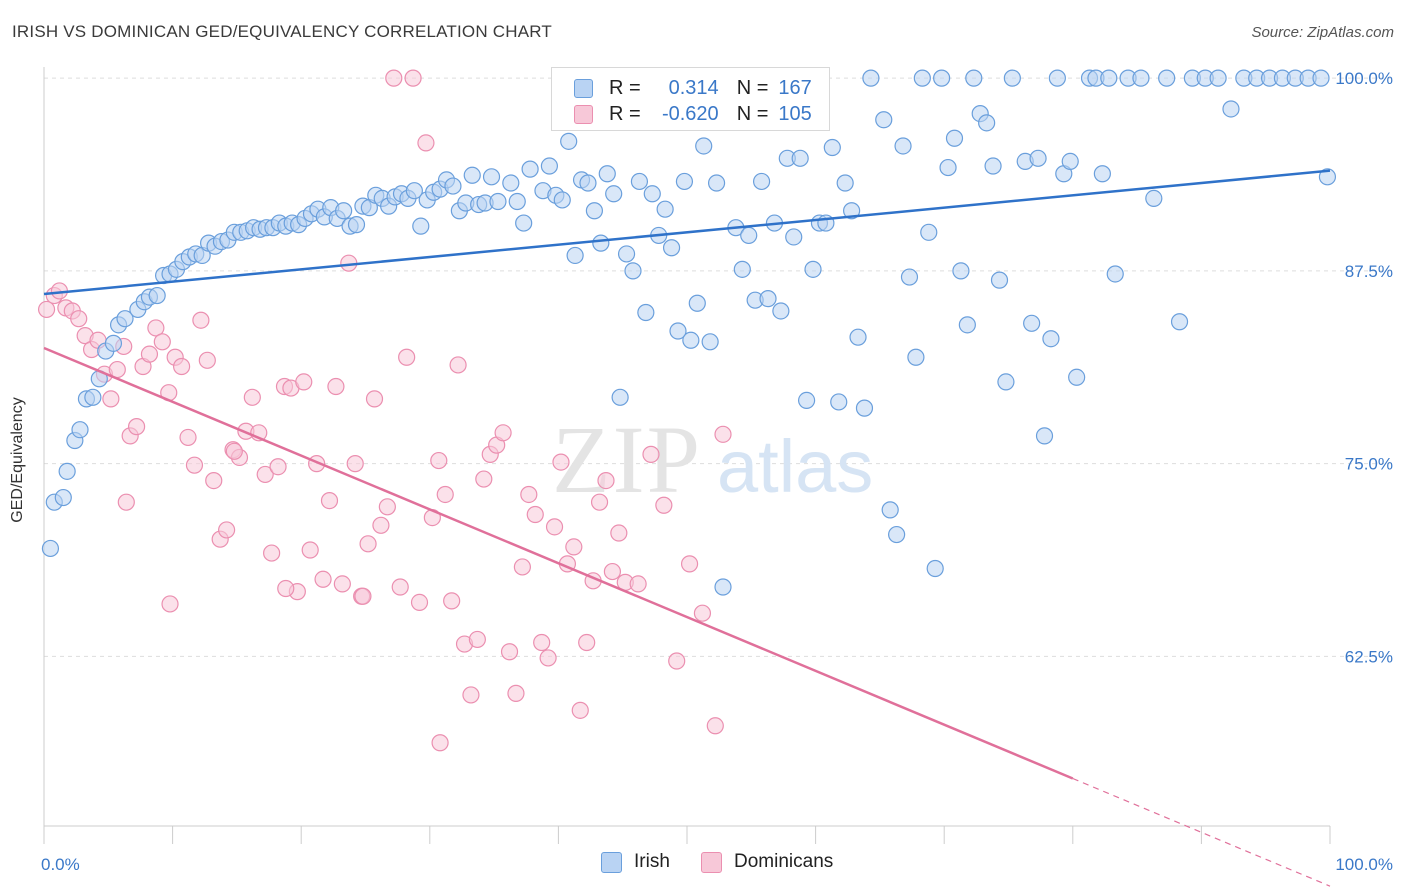  What do you see at coordinates (784, 861) in the screenshot?
I see `legend-dominicans-label: Dominicans` at bounding box center [784, 861].